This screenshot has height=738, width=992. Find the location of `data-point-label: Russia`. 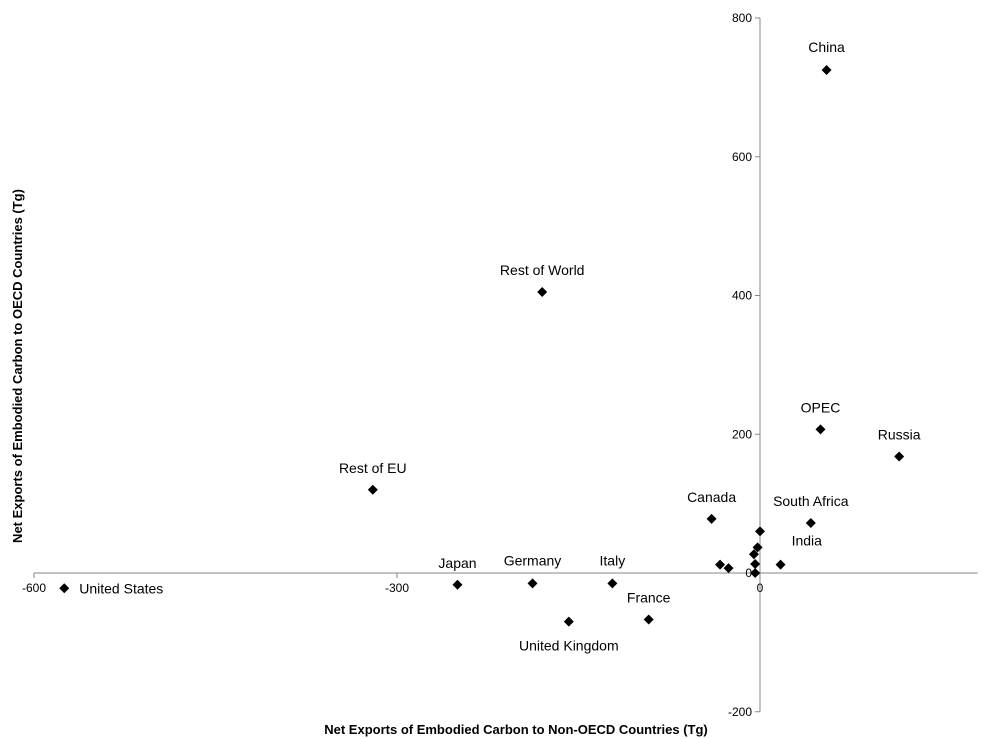

data-point-label: Russia is located at coordinates (899, 434).